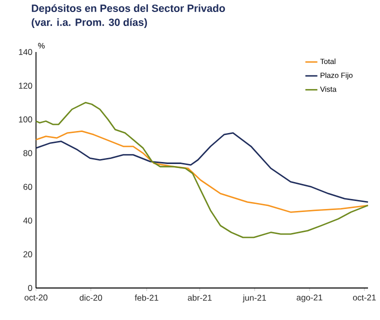  I want to click on y-tick-label: 40, so click(27, 221).